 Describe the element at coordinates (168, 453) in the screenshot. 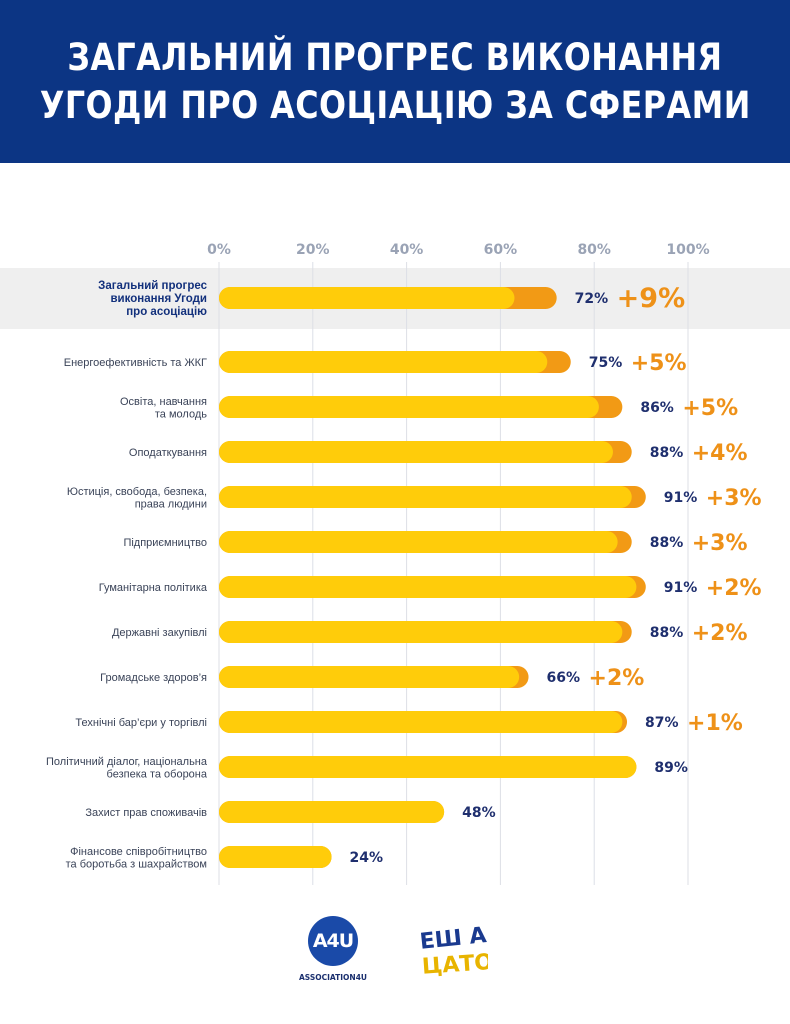

I see `category-label: Оподаткування` at that location.